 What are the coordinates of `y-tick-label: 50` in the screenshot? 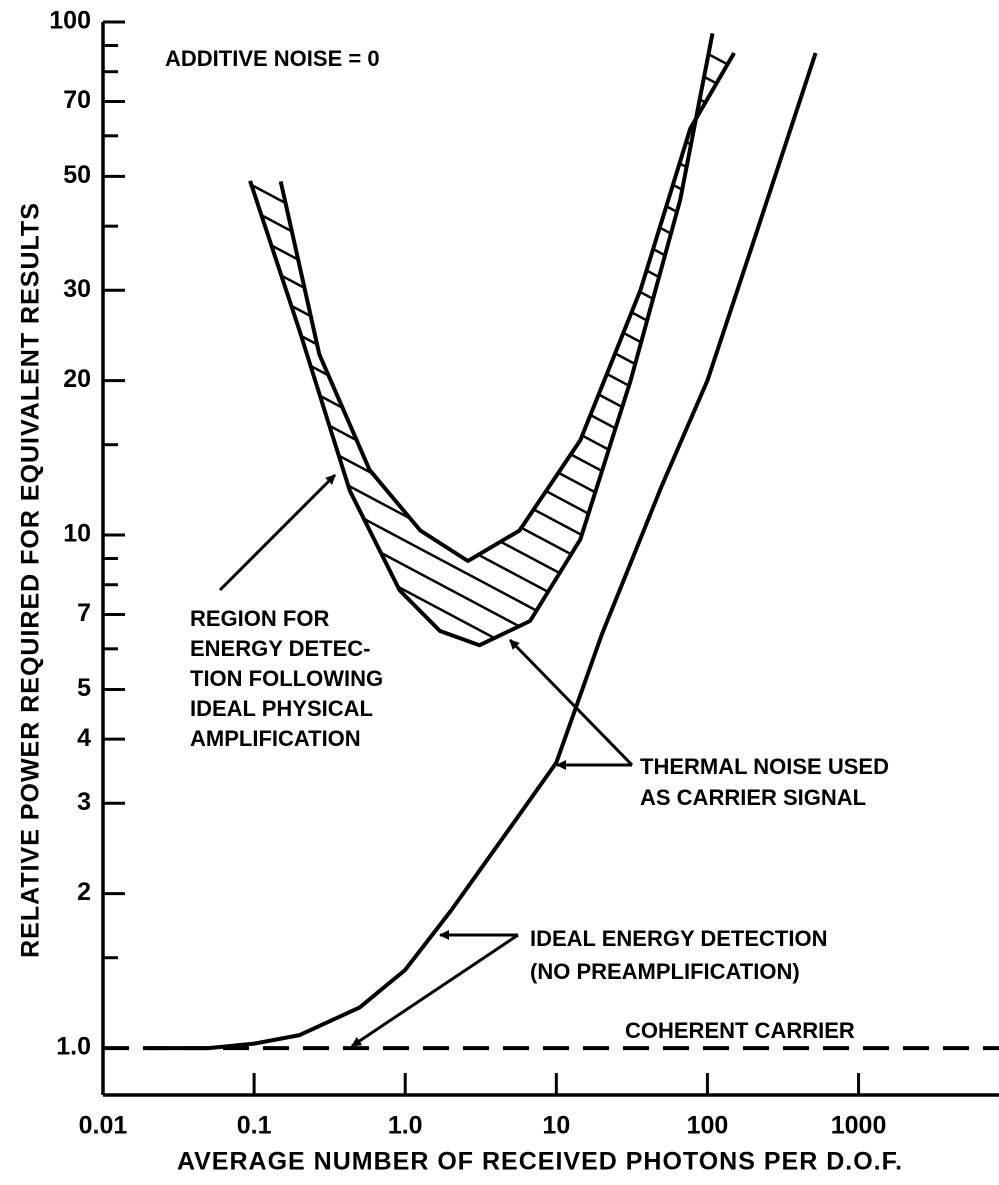 It's located at (77, 175).